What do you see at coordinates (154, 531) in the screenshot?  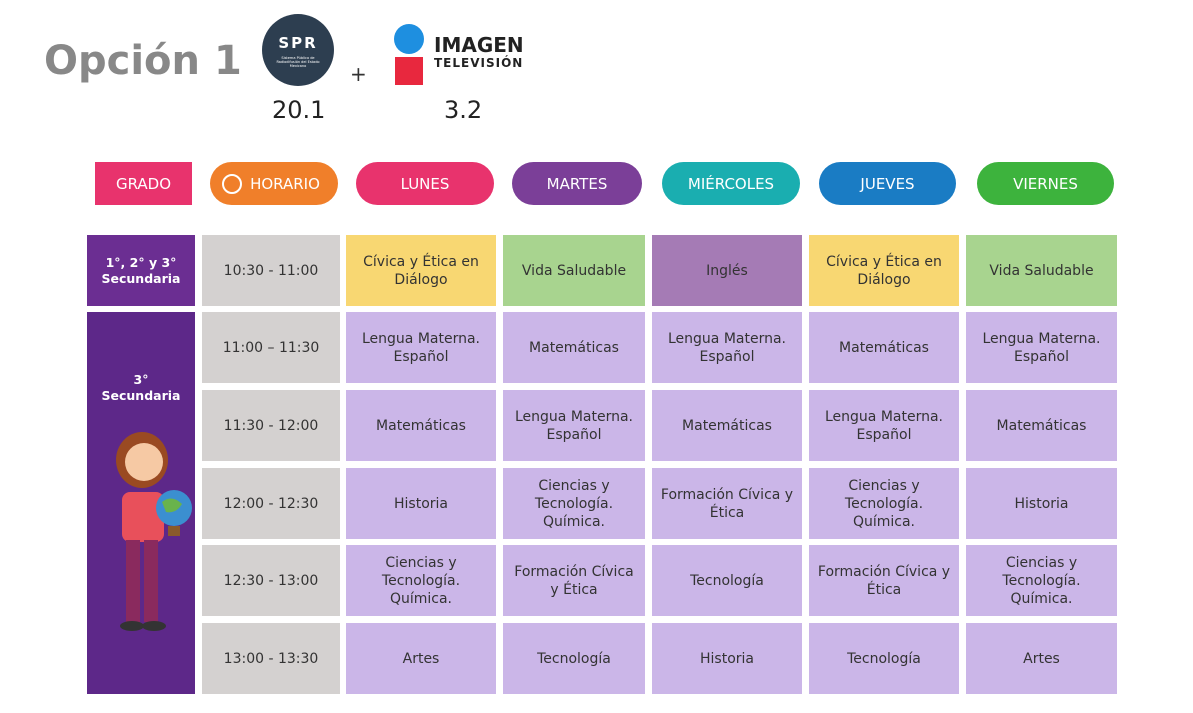 I see `girl-illustration` at bounding box center [154, 531].